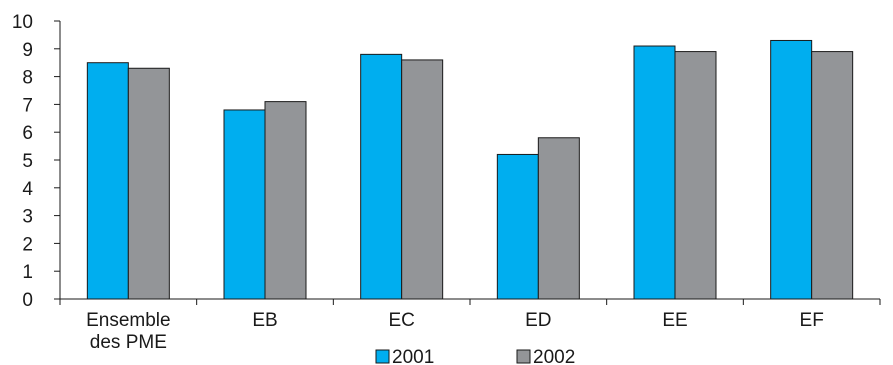 Image resolution: width=893 pixels, height=365 pixels. I want to click on category-label: EE, so click(674, 320).